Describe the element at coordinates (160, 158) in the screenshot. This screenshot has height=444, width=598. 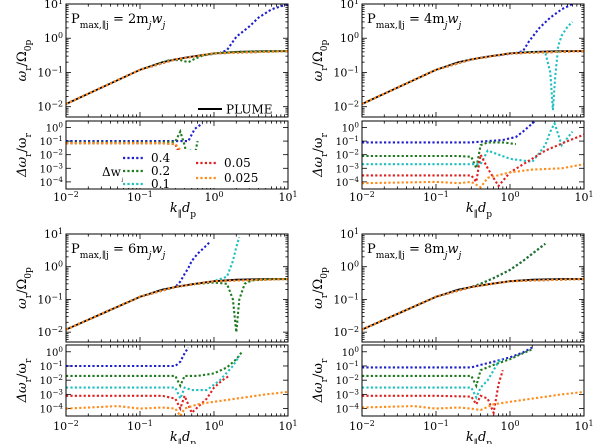
I see `legend-label-0.4: 0.4` at that location.